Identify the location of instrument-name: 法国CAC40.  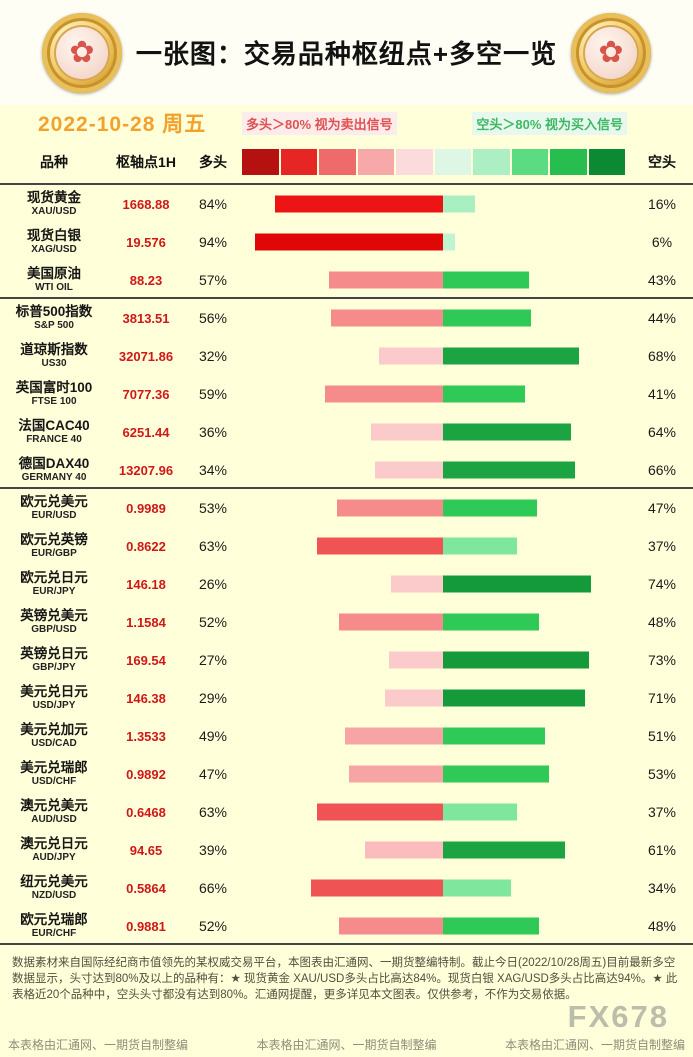
(54, 426).